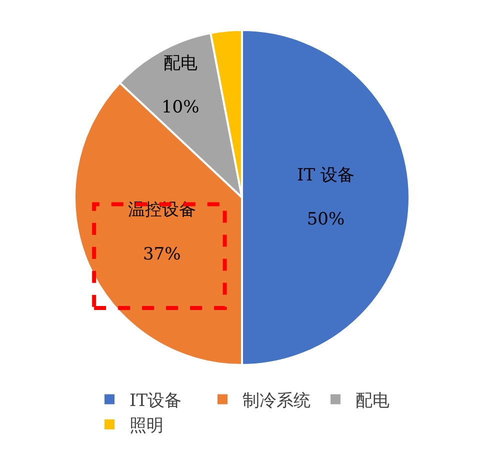  What do you see at coordinates (147, 426) in the screenshot?
I see `legend-label: 照明` at bounding box center [147, 426].